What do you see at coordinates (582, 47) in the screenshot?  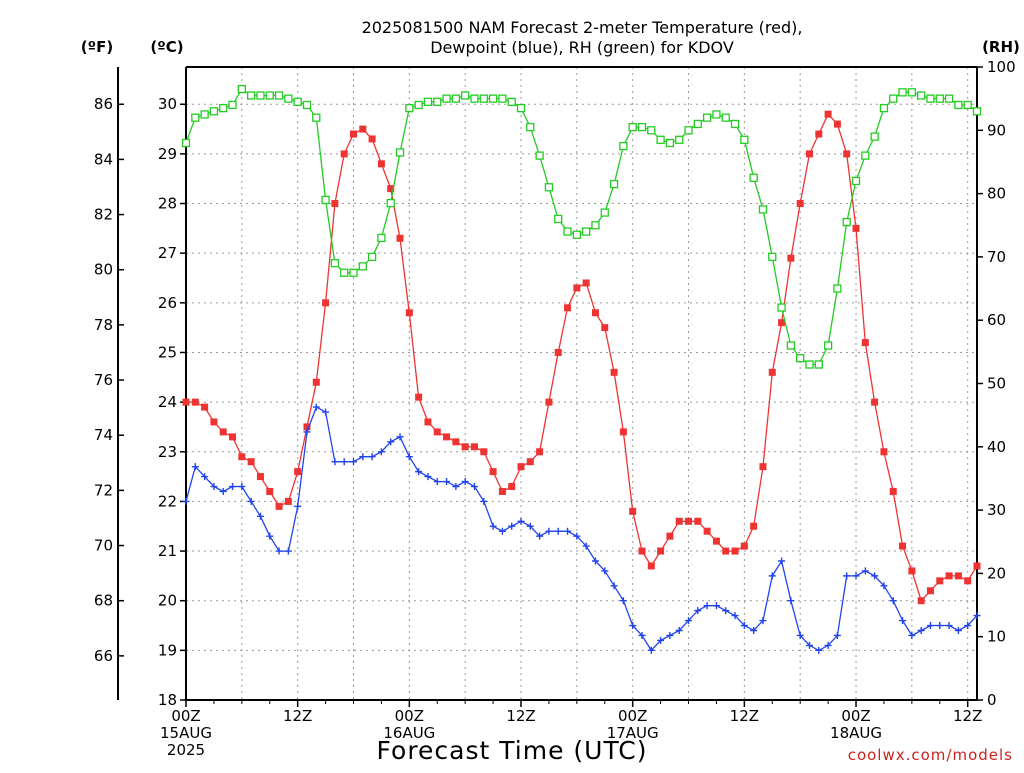 I see `chart-title-line2: Dewpoint (blue), RH (green) for KDOV` at bounding box center [582, 47].